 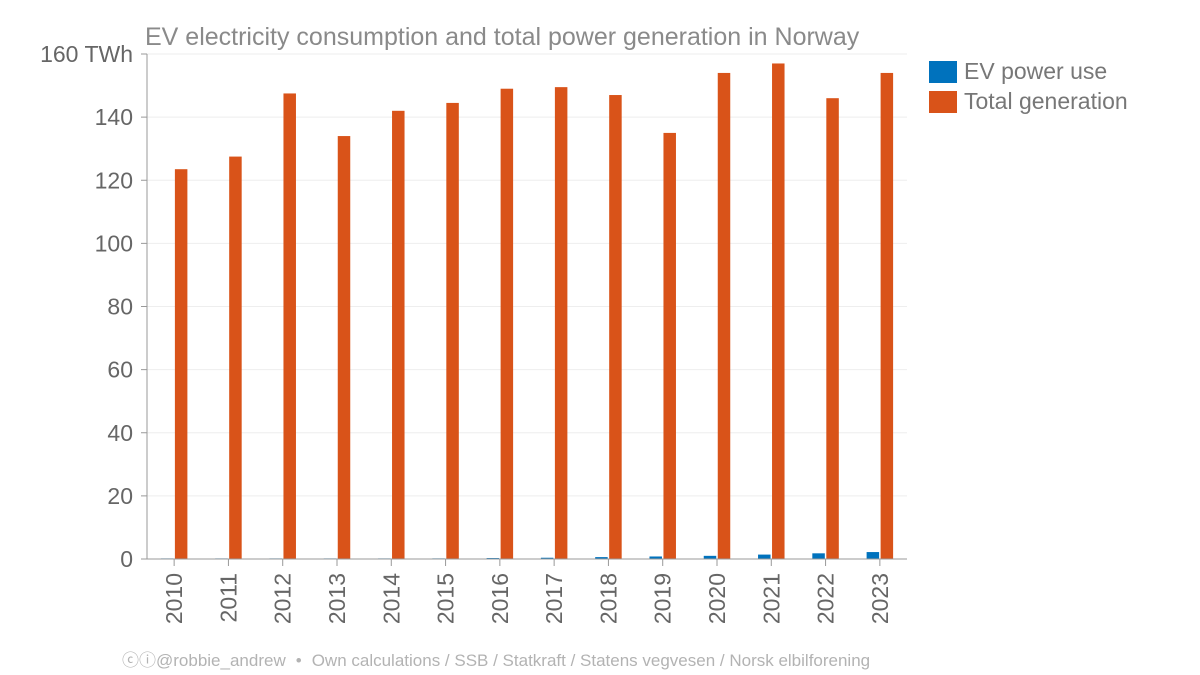 What do you see at coordinates (826, 598) in the screenshot?
I see `x-tick-label: 2022` at bounding box center [826, 598].